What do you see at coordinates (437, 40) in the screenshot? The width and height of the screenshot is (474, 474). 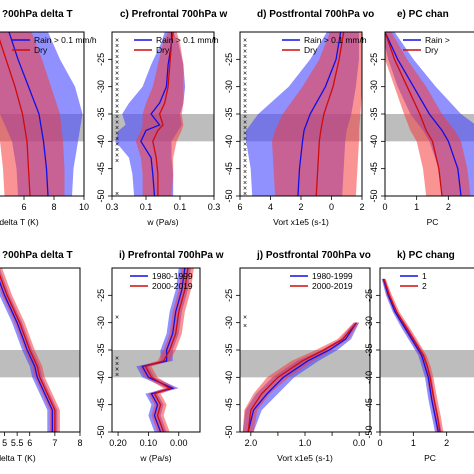 I see `legend-label: Rain >` at bounding box center [437, 40].